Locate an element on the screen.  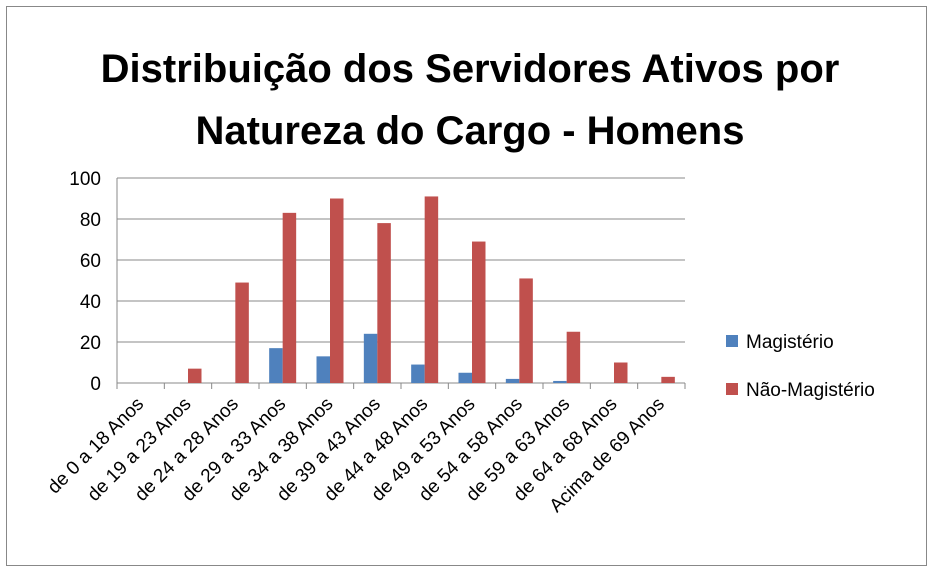
y-tick-label: 60 is located at coordinates (90, 261).